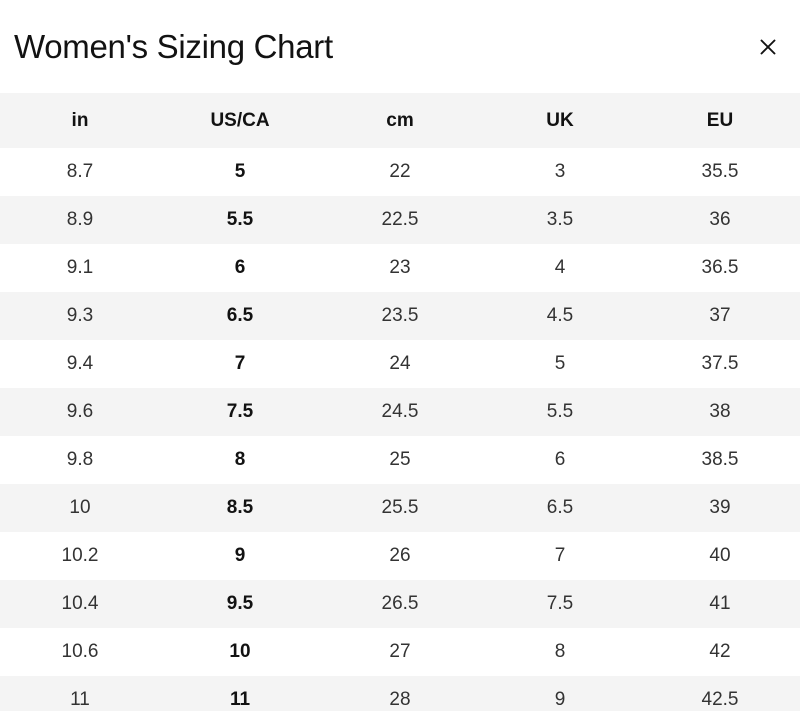 This screenshot has height=711, width=800. Describe the element at coordinates (80, 459) in the screenshot. I see `table-cell: 9.8` at that location.